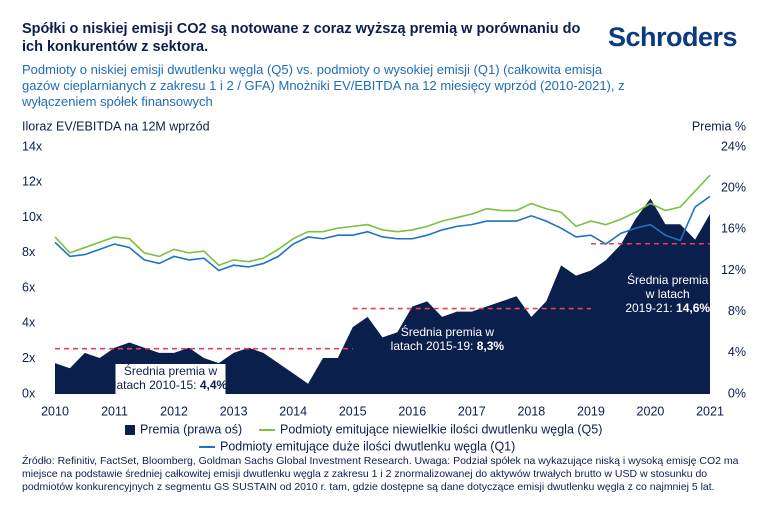 Image resolution: width=770 pixels, height=514 pixels. I want to click on y-axis-label: Iloraz EV/EBITDA na 12M wprzód, so click(116, 126).